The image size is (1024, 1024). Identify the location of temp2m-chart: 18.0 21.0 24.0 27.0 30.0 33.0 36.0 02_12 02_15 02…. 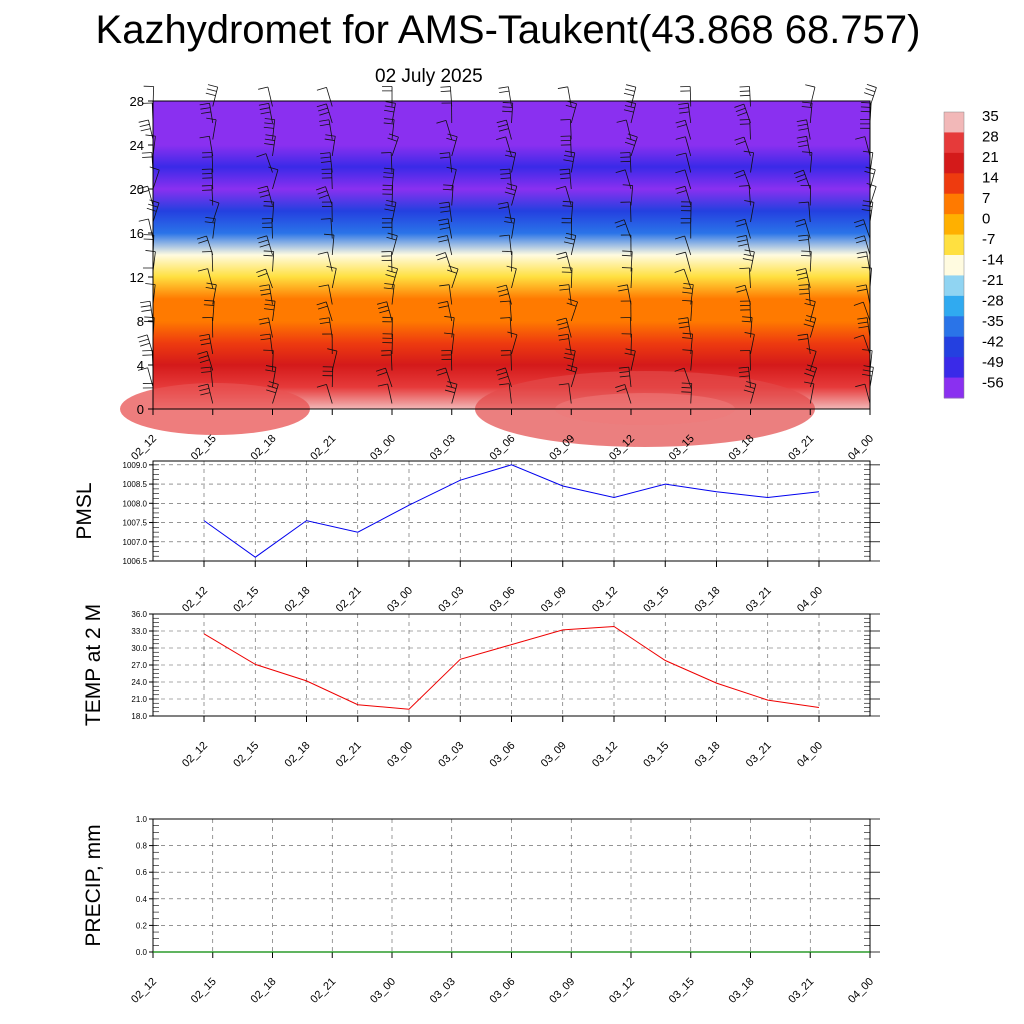
(481, 687).